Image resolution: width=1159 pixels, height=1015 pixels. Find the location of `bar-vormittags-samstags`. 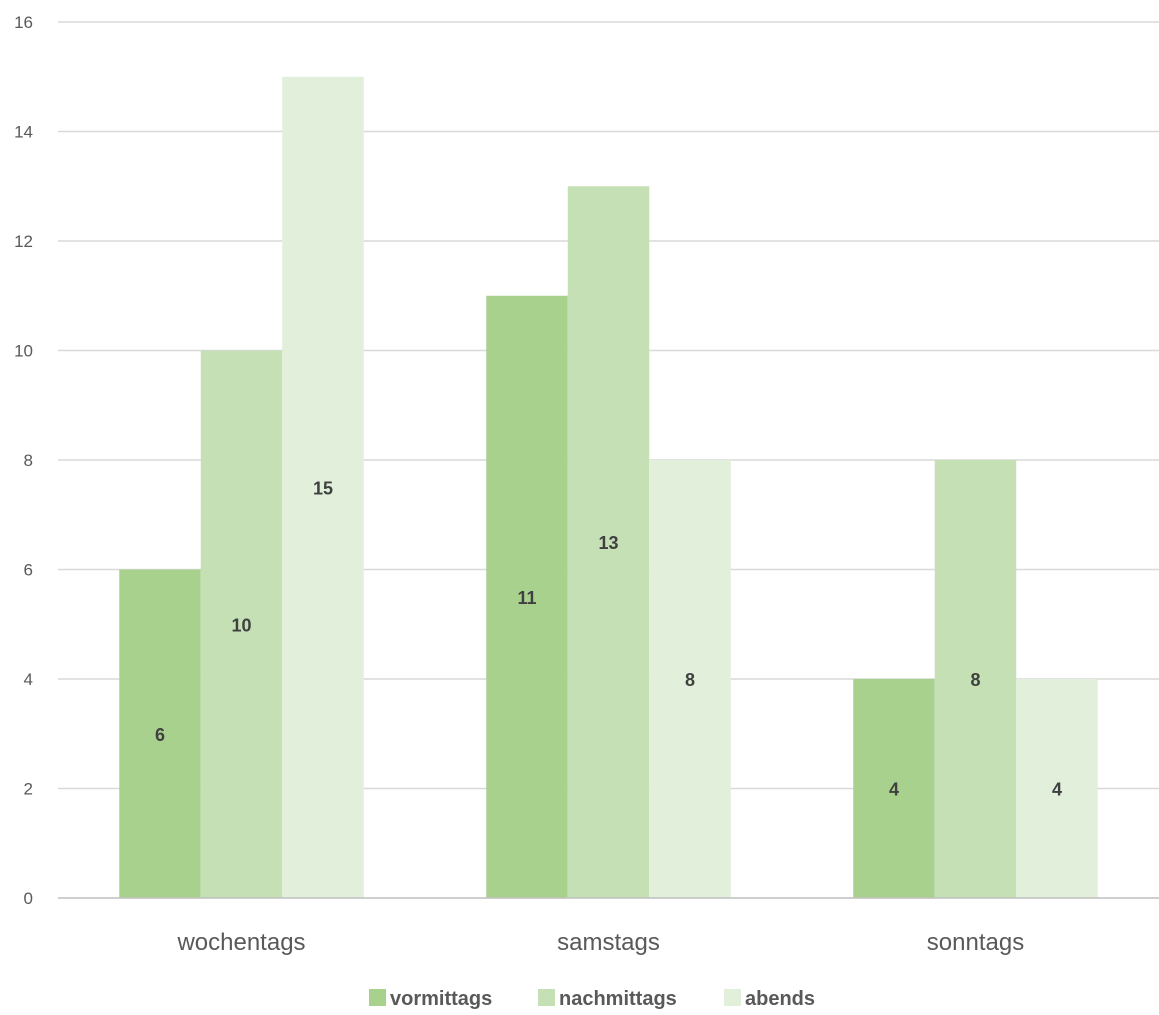

bar-vormittags-samstags is located at coordinates (527, 596).